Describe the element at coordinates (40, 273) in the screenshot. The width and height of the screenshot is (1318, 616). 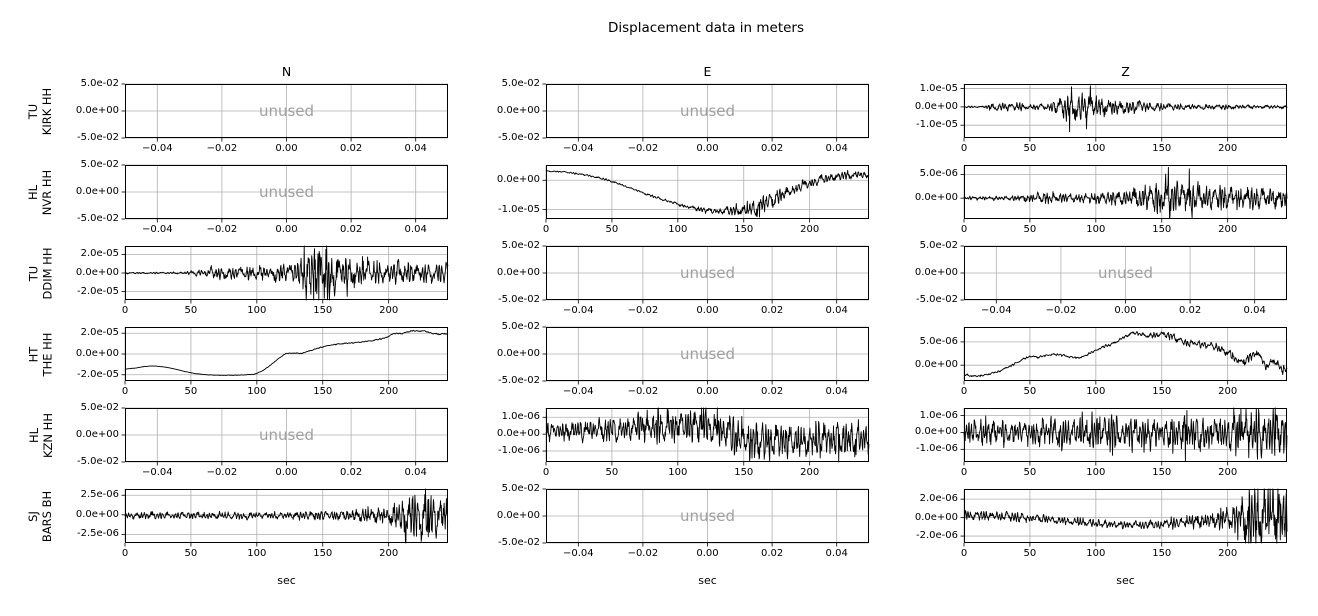
I see `row-label-text: TU DDIM HH` at that location.